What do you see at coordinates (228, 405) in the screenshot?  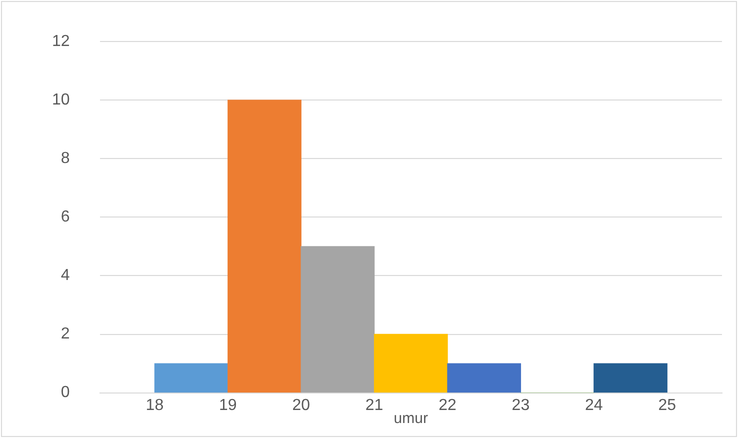 I see `x-tick-label: 19` at bounding box center [228, 405].